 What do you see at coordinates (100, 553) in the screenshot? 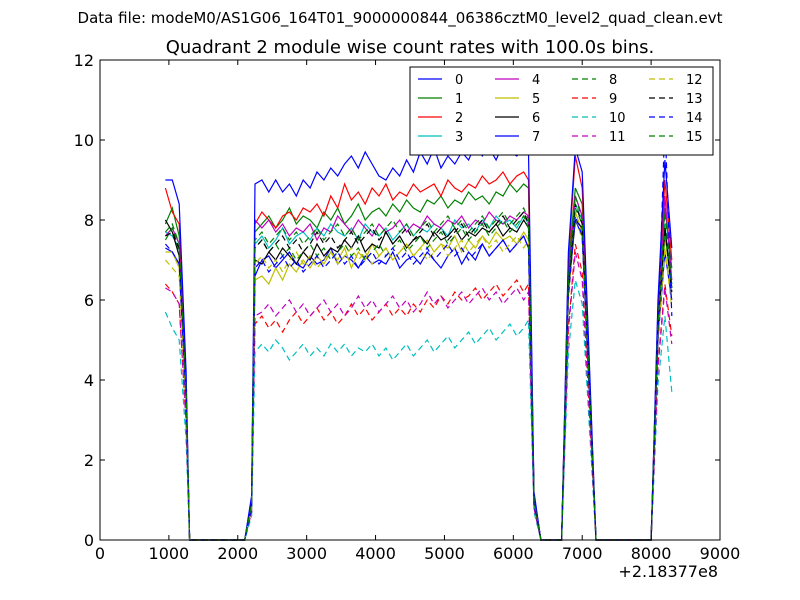
I see `x-tick-label: 0` at bounding box center [100, 553].